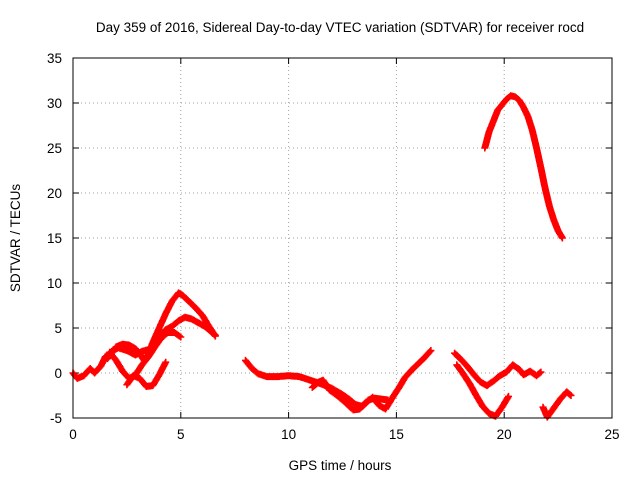  What do you see at coordinates (54, 193) in the screenshot?
I see `y-tick-label: 20` at bounding box center [54, 193].